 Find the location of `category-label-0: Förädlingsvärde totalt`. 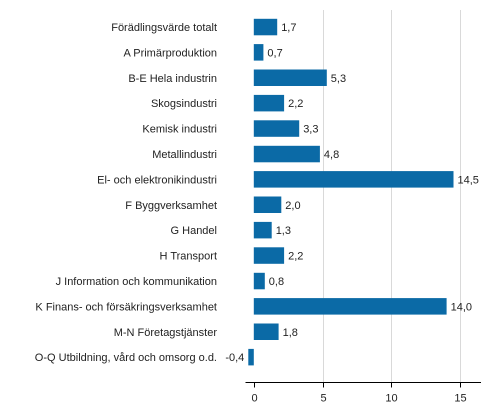

category-label-0: Förädlingsvärde totalt is located at coordinates (164, 28).